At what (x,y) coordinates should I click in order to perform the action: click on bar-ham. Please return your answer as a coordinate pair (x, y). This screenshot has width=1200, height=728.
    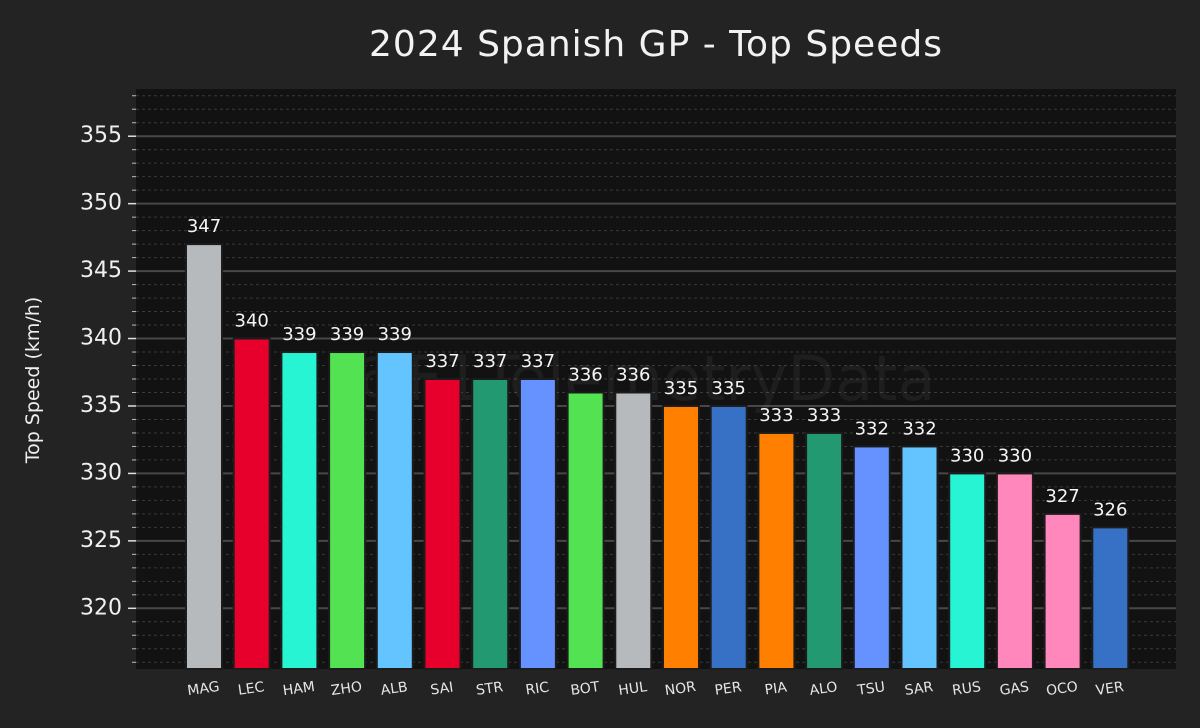
    Looking at the image, I should click on (299, 510).